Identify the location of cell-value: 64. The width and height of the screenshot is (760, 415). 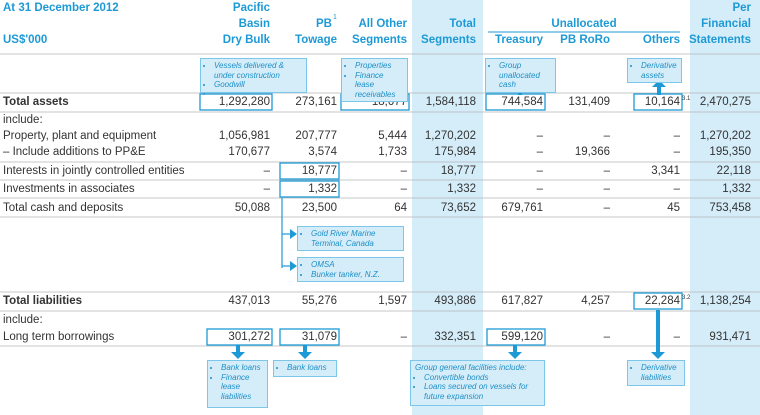
(400, 208).